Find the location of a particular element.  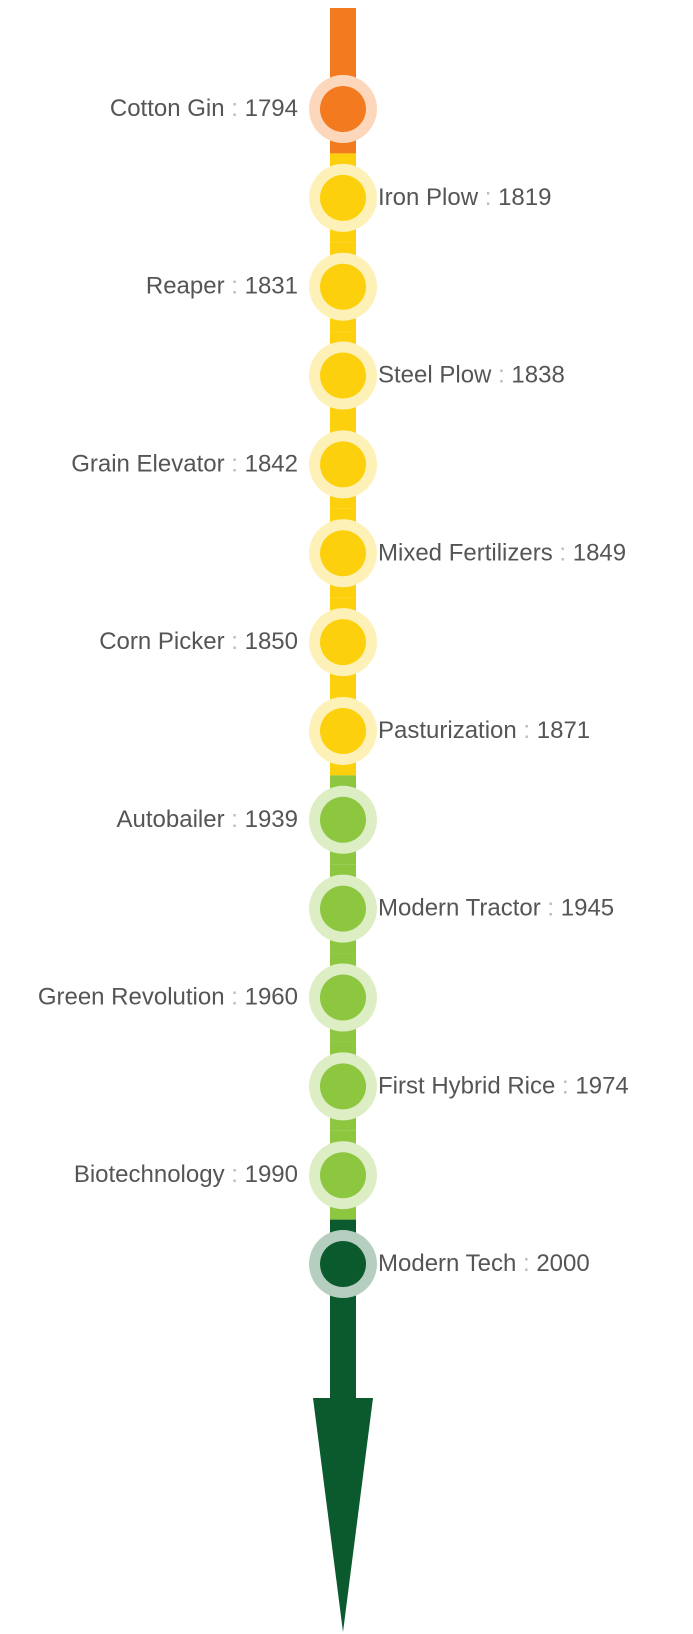

event-label: Grain Elevator : 1842 is located at coordinates (184, 464).